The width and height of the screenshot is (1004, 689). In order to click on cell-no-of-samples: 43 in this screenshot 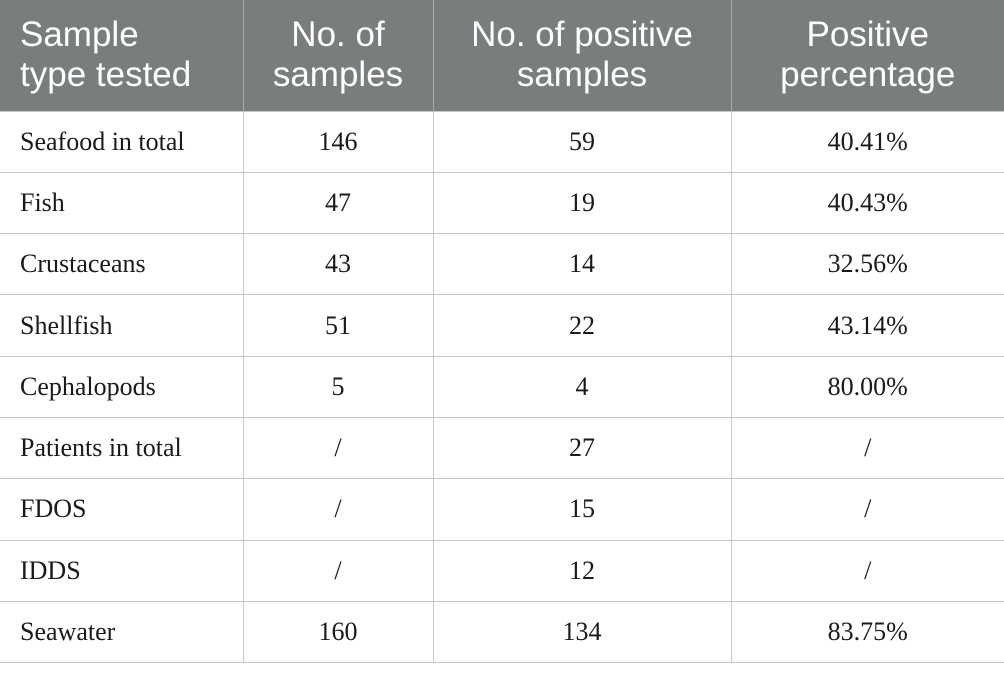, I will do `click(338, 264)`.